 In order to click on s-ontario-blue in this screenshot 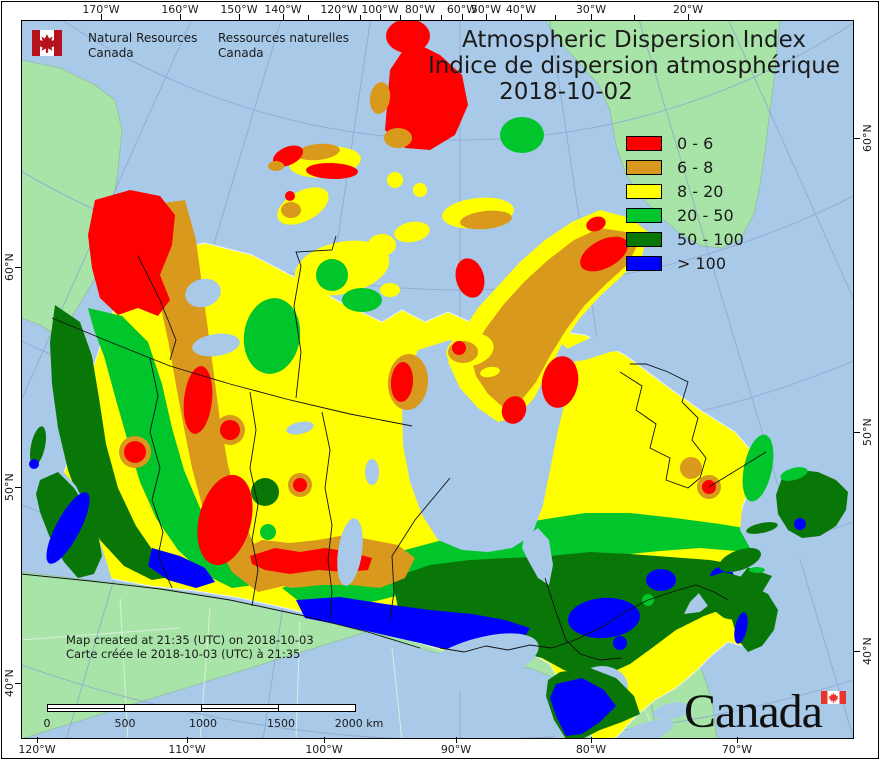, I will do `click(583, 707)`.